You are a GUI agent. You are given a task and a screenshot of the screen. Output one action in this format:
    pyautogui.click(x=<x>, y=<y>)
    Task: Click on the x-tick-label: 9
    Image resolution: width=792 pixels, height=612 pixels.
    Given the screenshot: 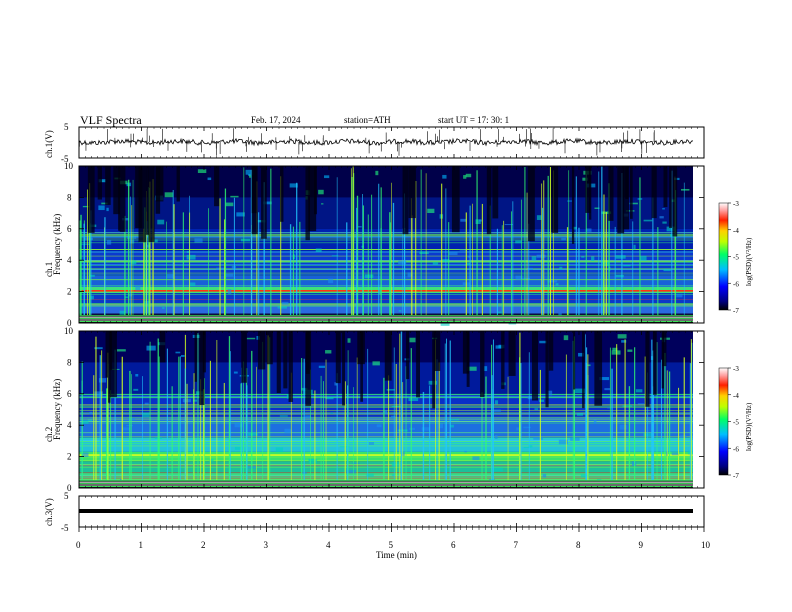 What is the action you would take?
    pyautogui.click(x=641, y=545)
    